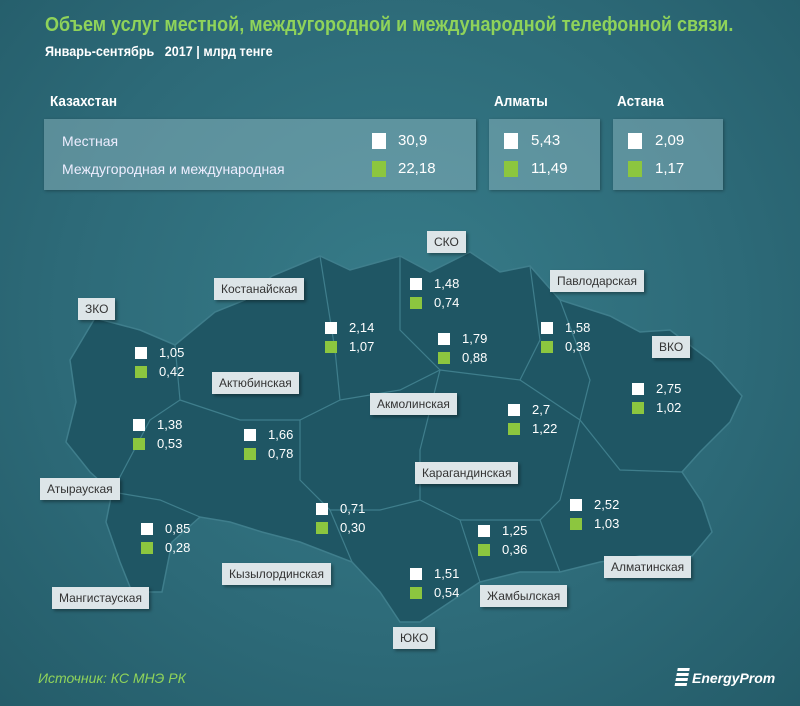 The height and width of the screenshot is (706, 800). I want to click on local-value: 2,7, so click(541, 409).